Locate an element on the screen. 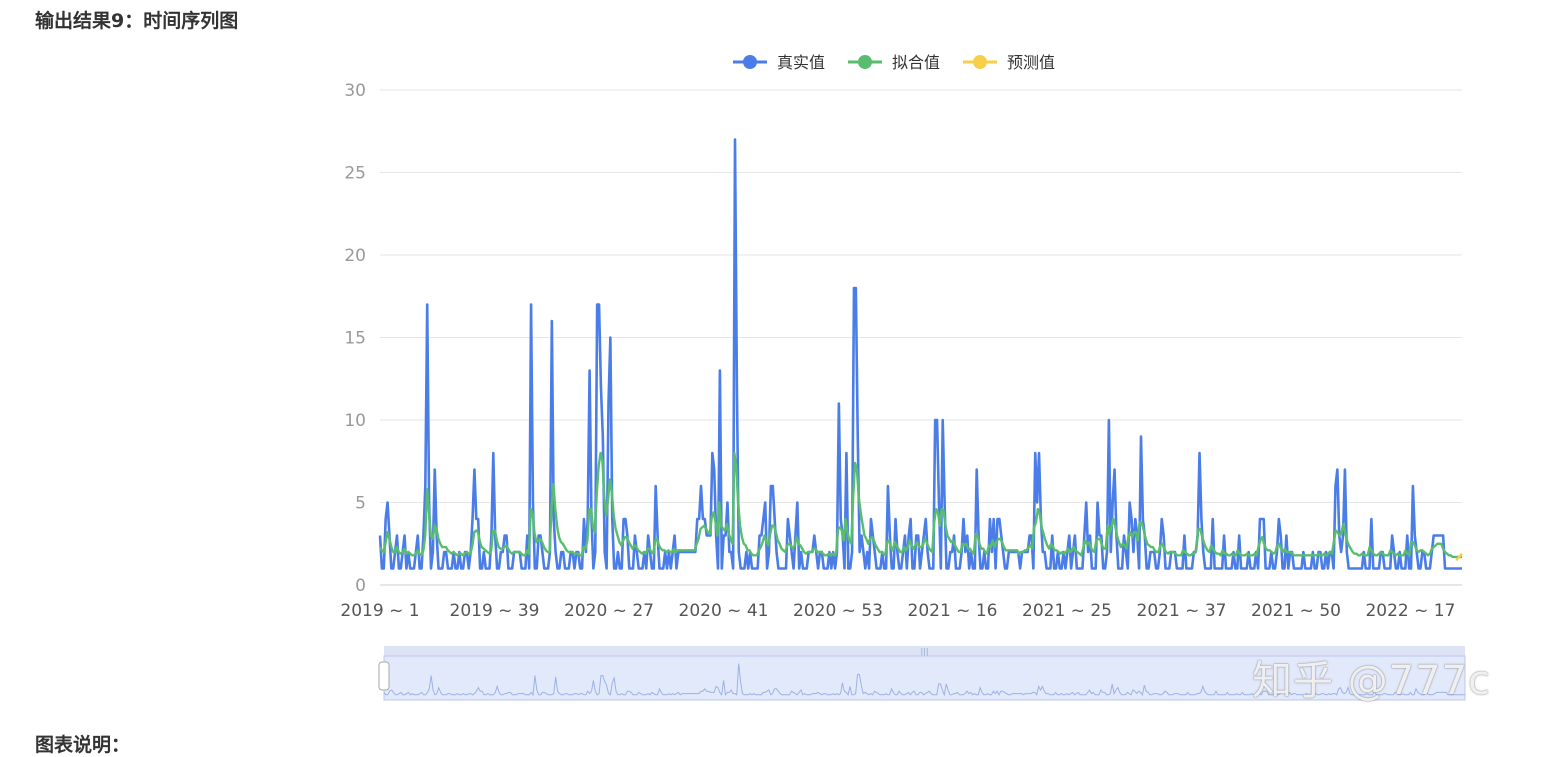 The height and width of the screenshot is (757, 1545). data-zoom-slider: ||| is located at coordinates (922, 673).